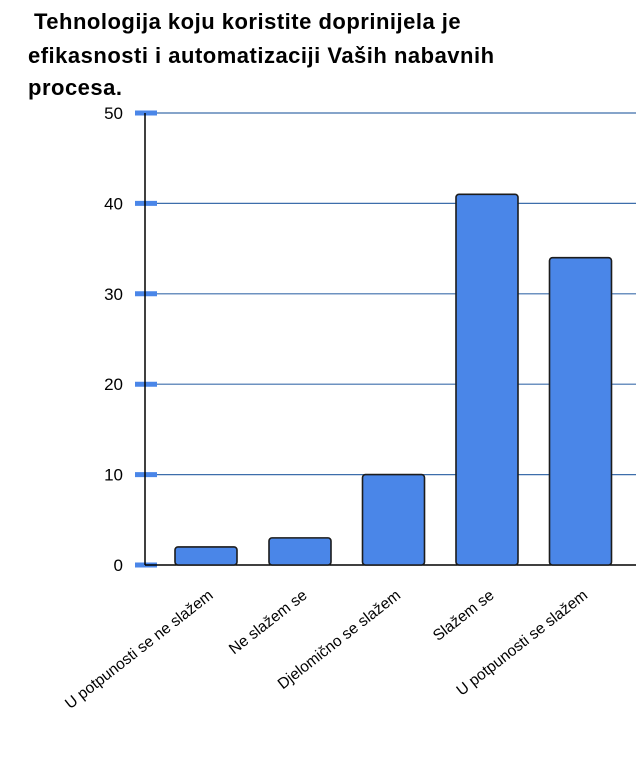 Image resolution: width=636 pixels, height=767 pixels. I want to click on y-axis-tick-marks, so click(146, 339).